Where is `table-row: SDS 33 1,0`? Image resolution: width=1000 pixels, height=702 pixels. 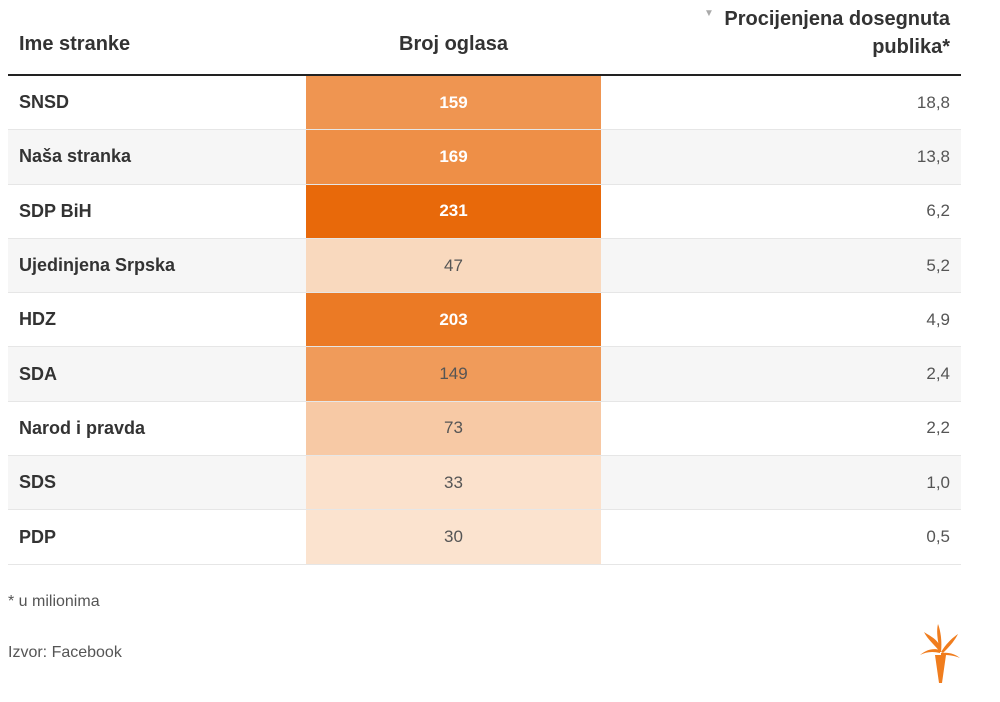 table-row: SDS 33 1,0 is located at coordinates (484, 483).